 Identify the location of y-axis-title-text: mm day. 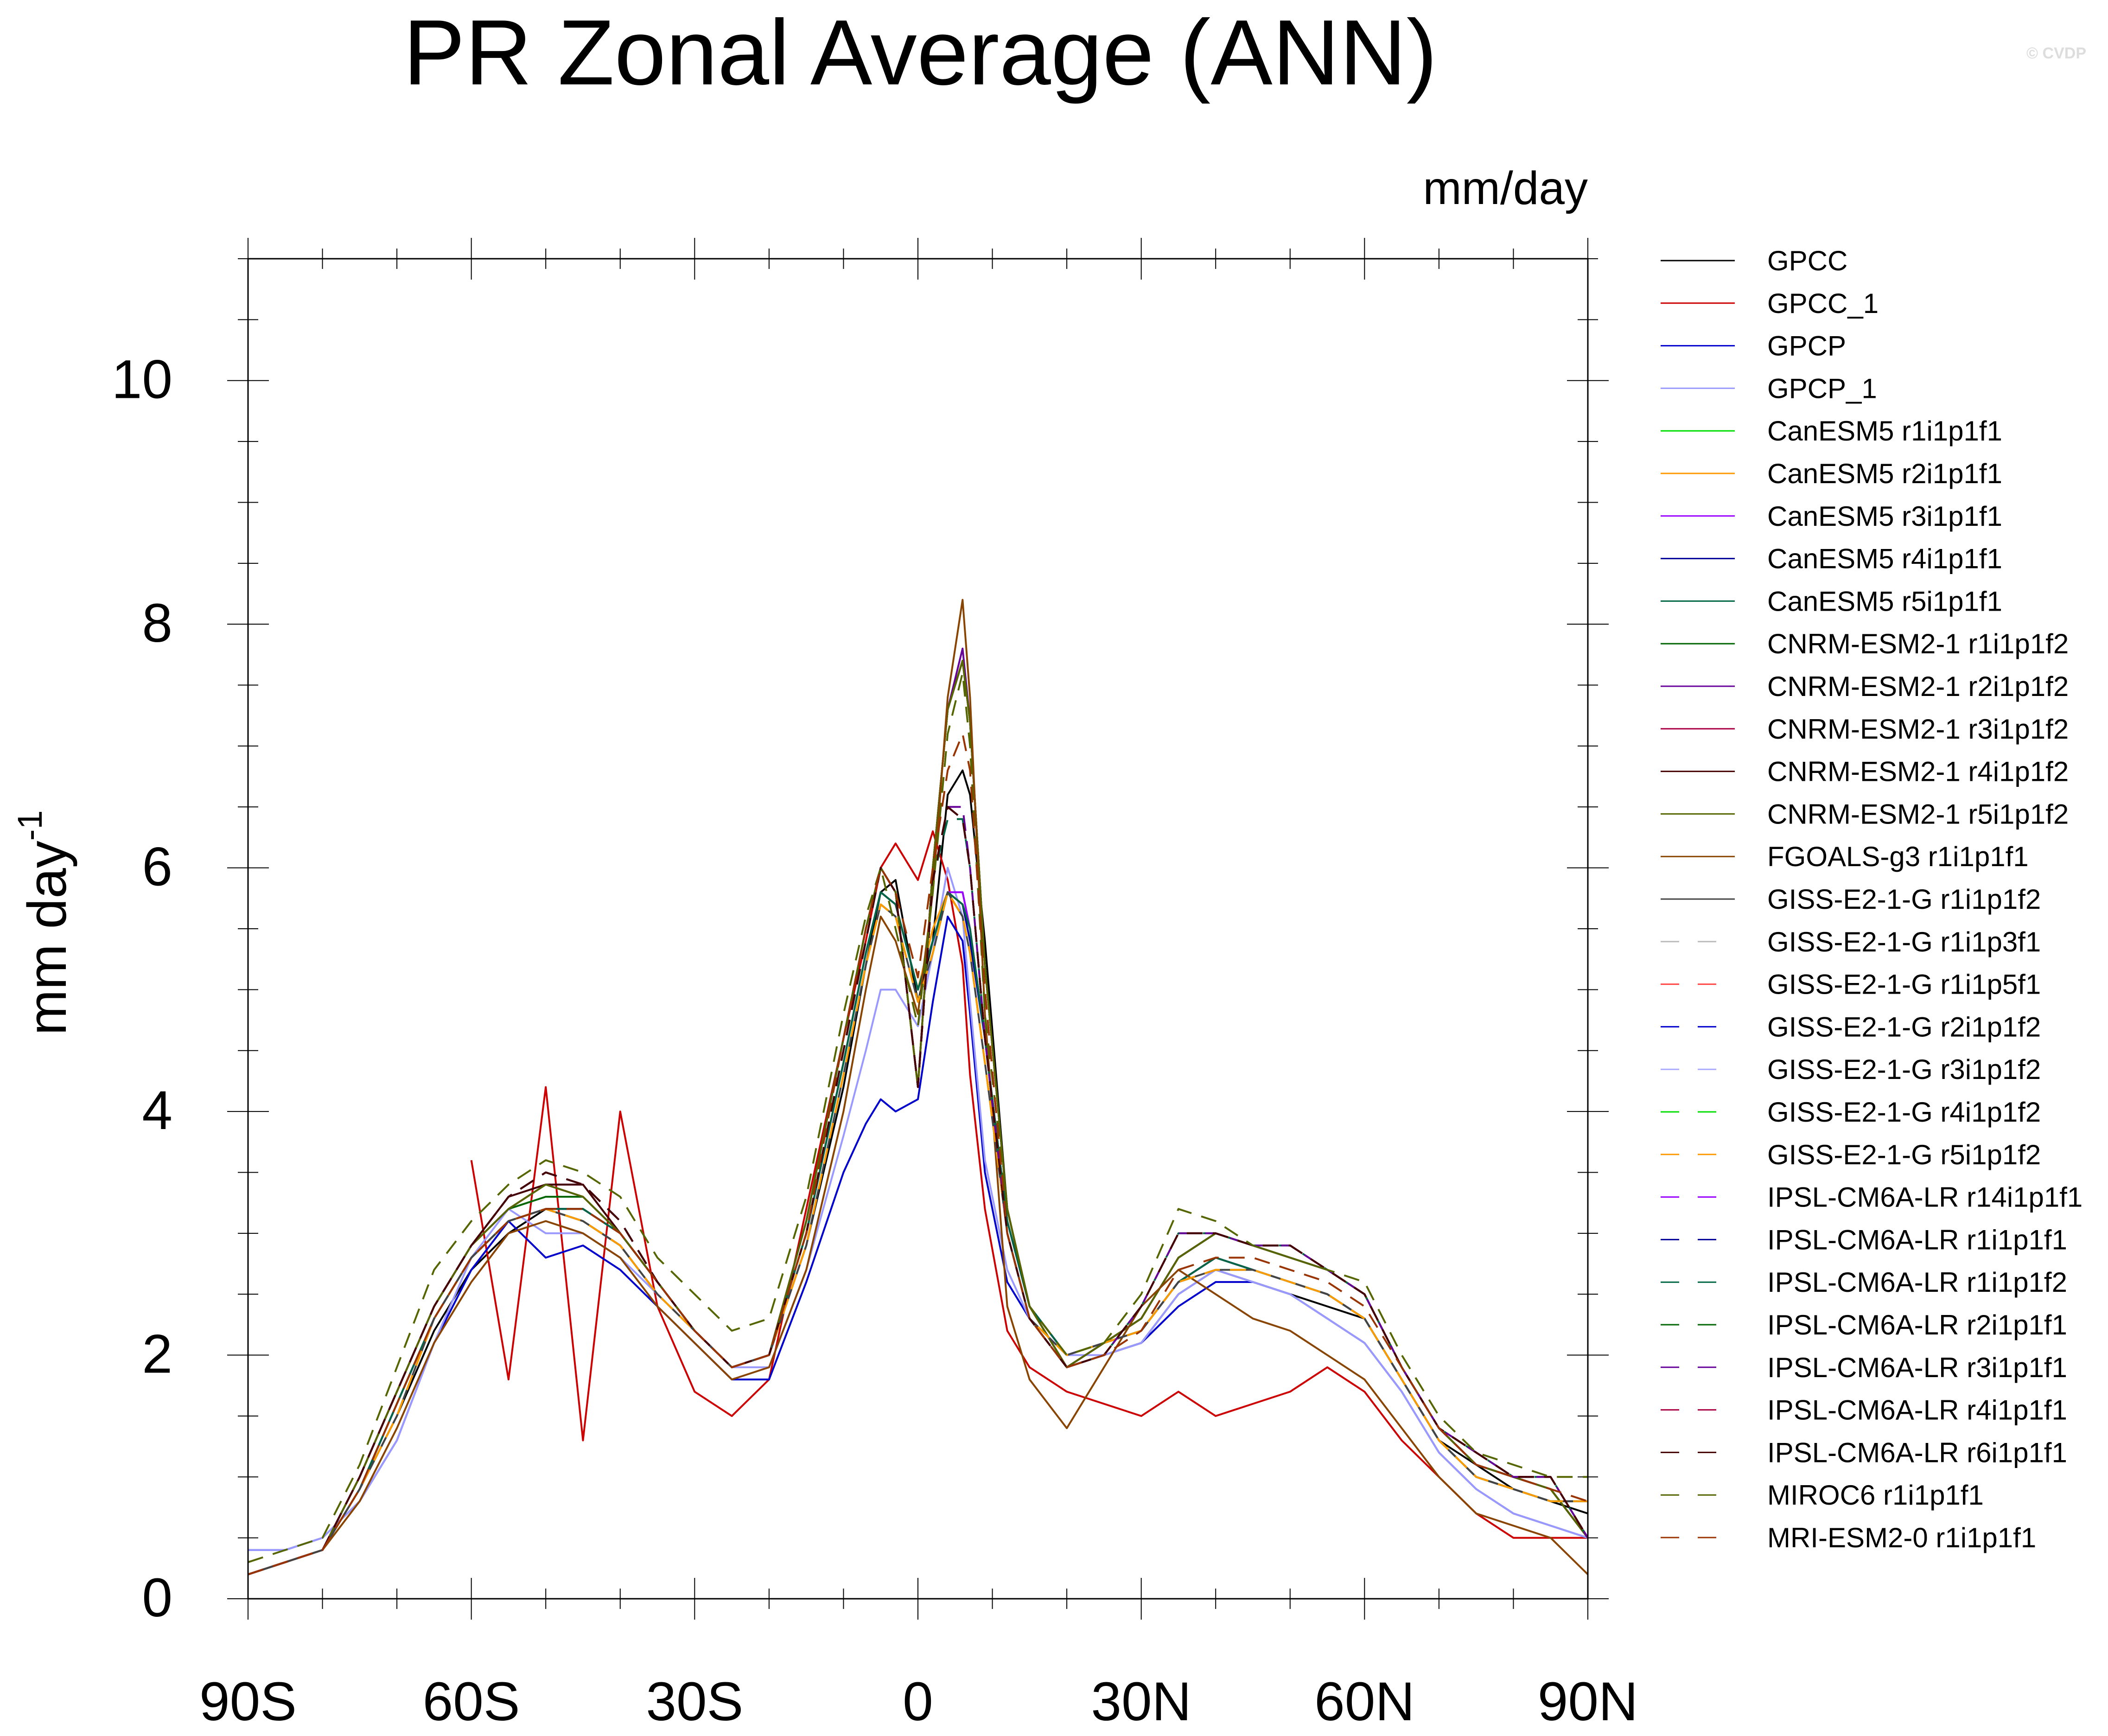
(48, 938).